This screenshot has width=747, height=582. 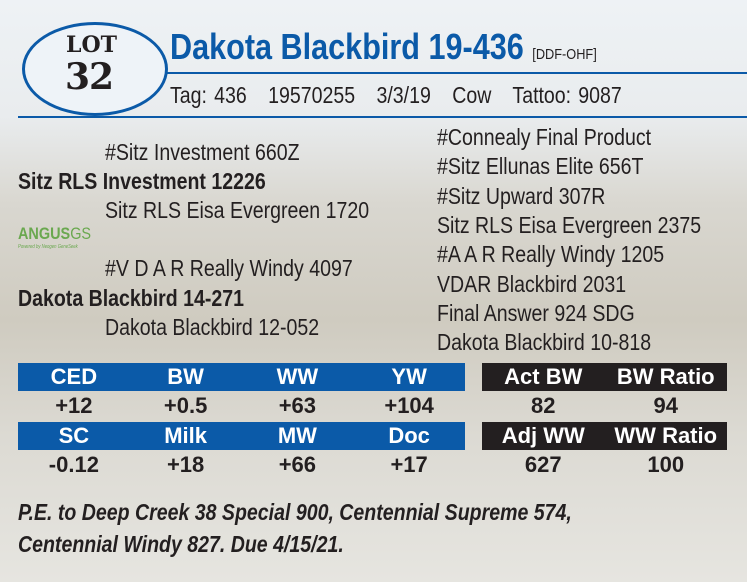 I want to click on pedigree-entry: #Sitz Investment 660Z, so click(x=202, y=152).